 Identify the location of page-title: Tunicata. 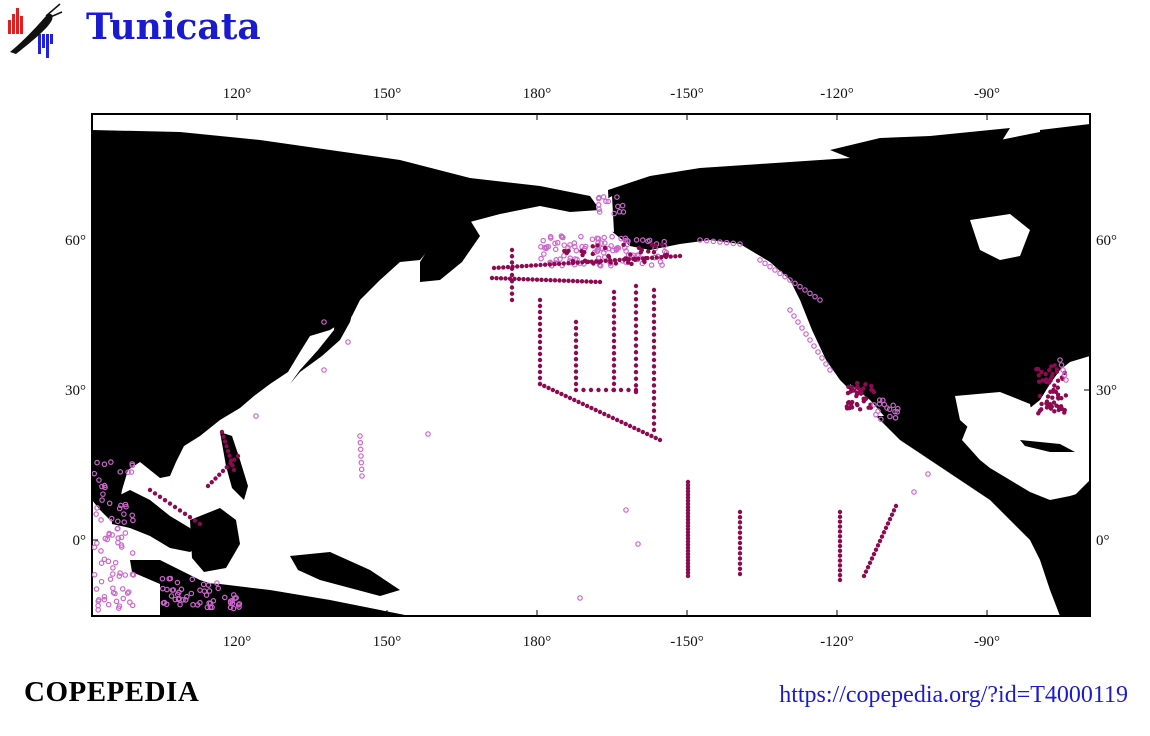
(173, 27).